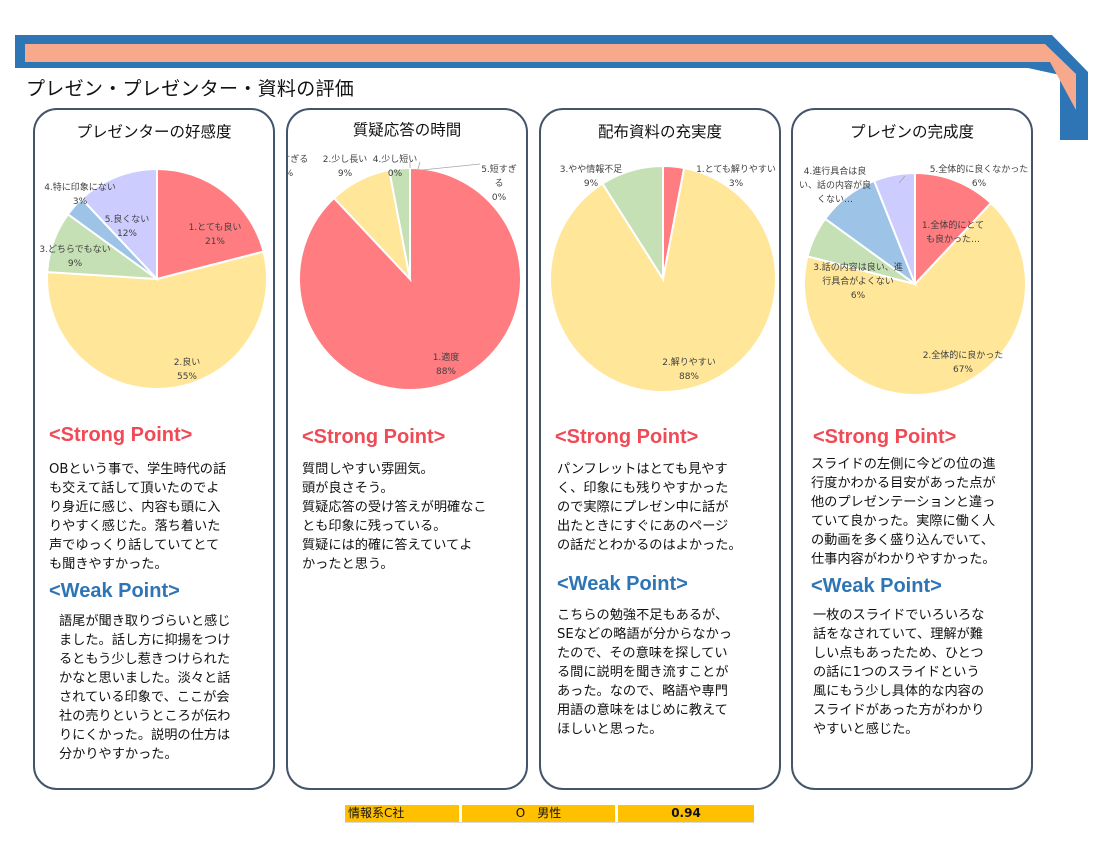 This screenshot has width=1100, height=850. What do you see at coordinates (499, 183) in the screenshot?
I see `pie-slice-label: 5.短すぎる 0%` at bounding box center [499, 183].